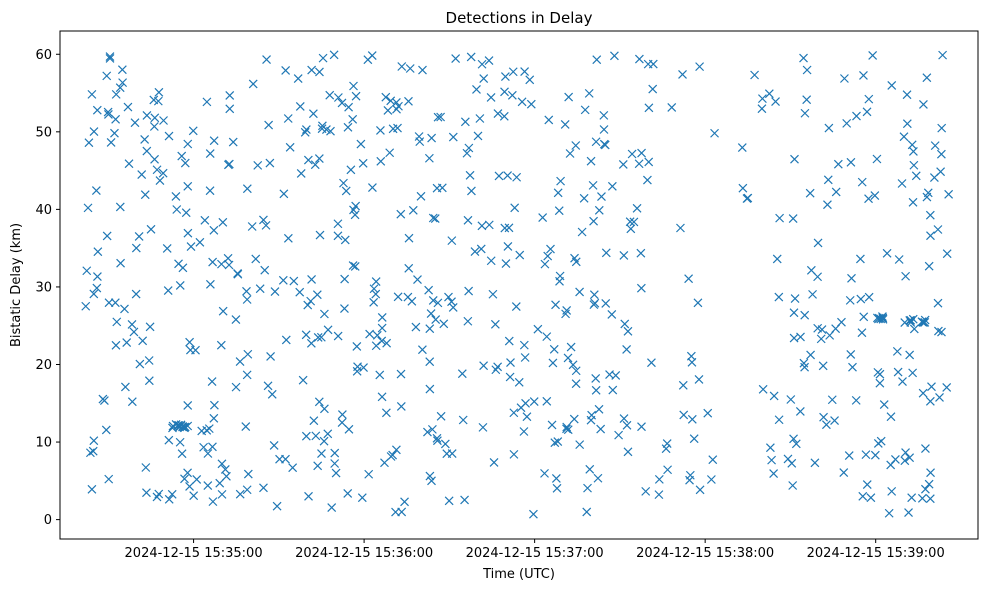  I want to click on x-tick-label: 2024-12-15 15:35:00, so click(194, 553).